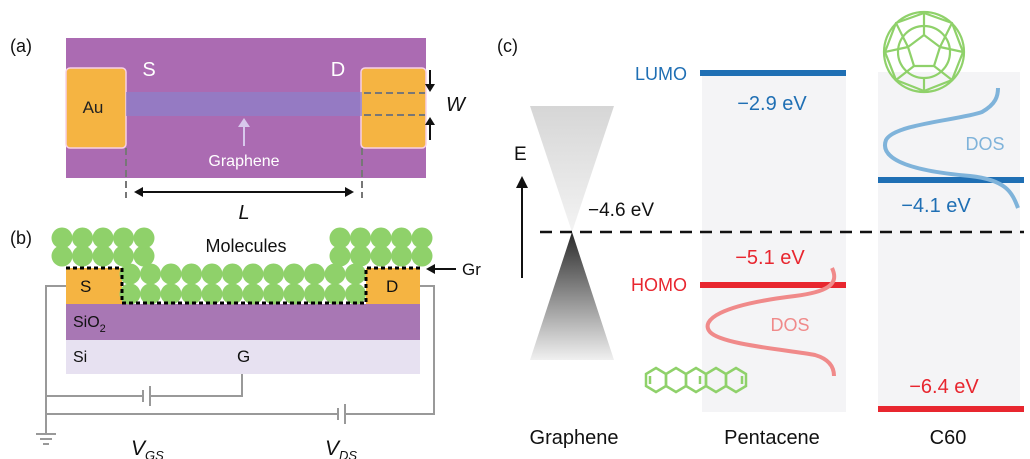  What do you see at coordinates (244, 104) in the screenshot?
I see `graphene-channel` at bounding box center [244, 104].